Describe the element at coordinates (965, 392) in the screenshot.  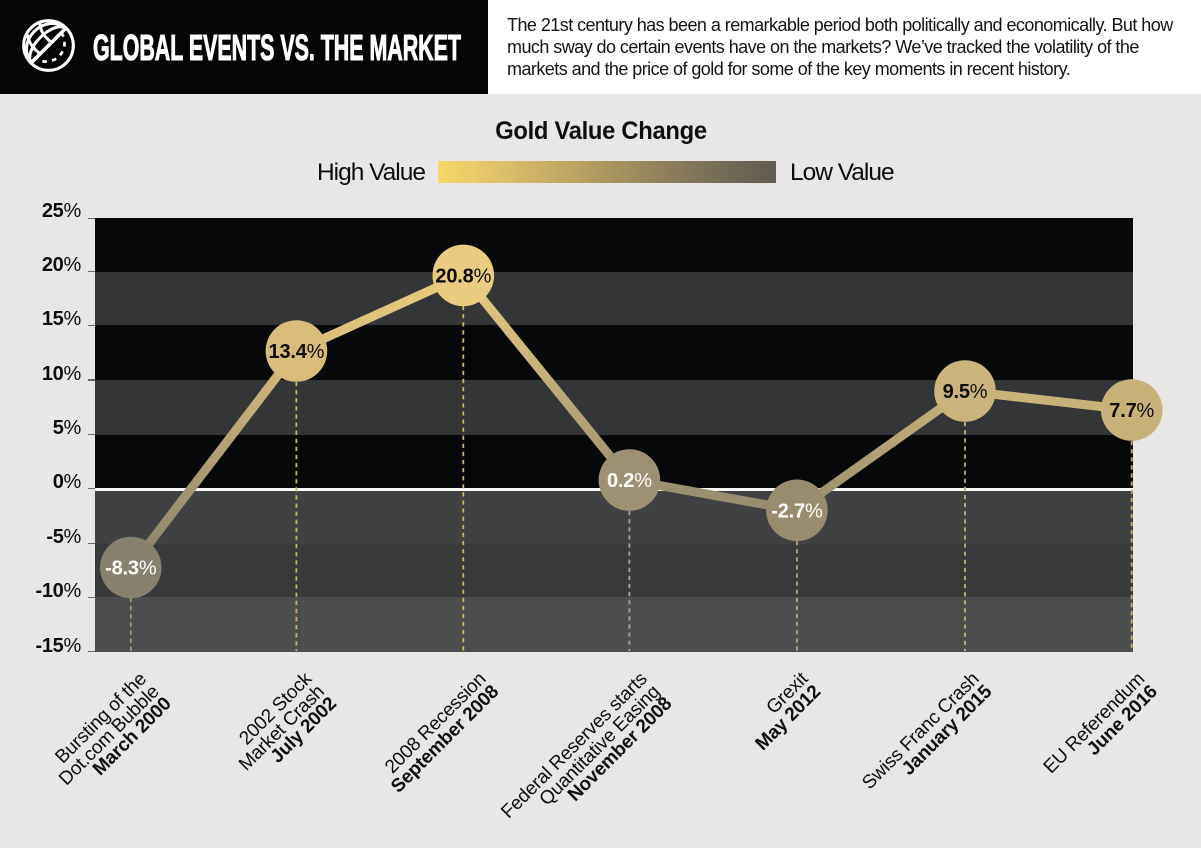
I see `svg-text: 9.5%` at that location.